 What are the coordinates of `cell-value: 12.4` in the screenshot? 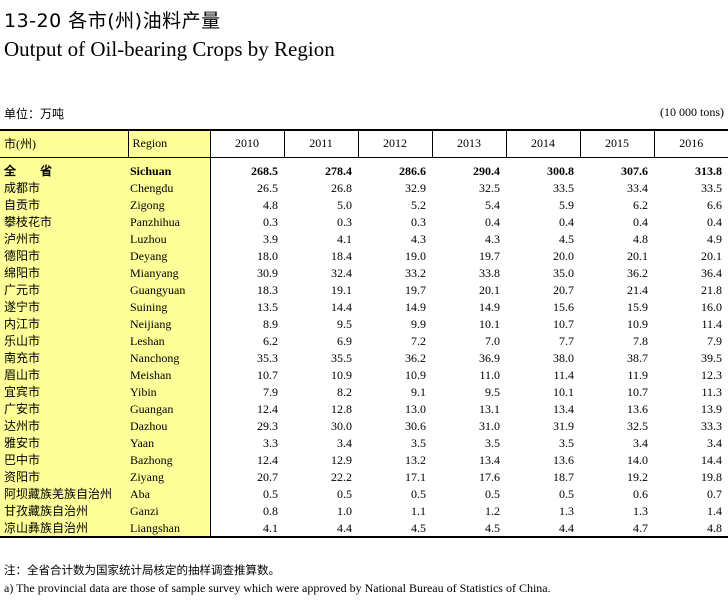 It's located at (267, 460).